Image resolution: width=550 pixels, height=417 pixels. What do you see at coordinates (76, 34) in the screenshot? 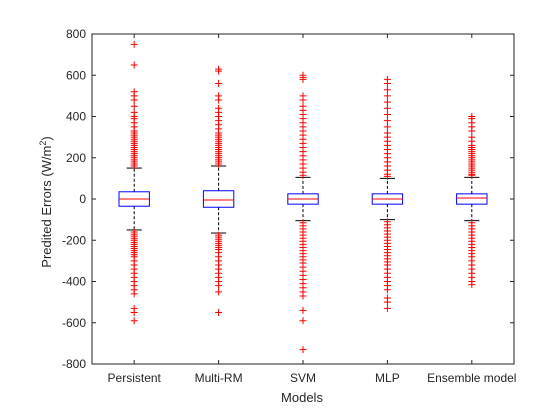
I see `y-tick-label: 800` at bounding box center [76, 34].